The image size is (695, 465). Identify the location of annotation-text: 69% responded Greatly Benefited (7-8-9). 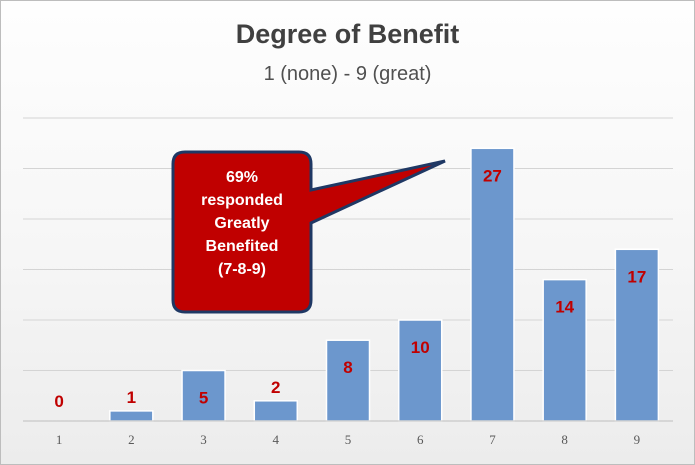
(242, 223).